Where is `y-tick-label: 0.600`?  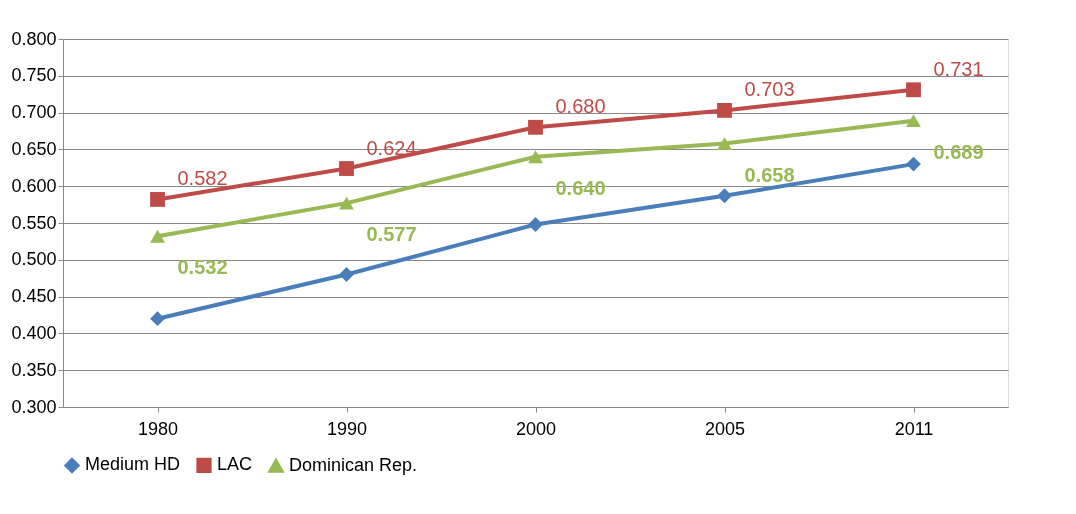
y-tick-label: 0.600 is located at coordinates (34, 185).